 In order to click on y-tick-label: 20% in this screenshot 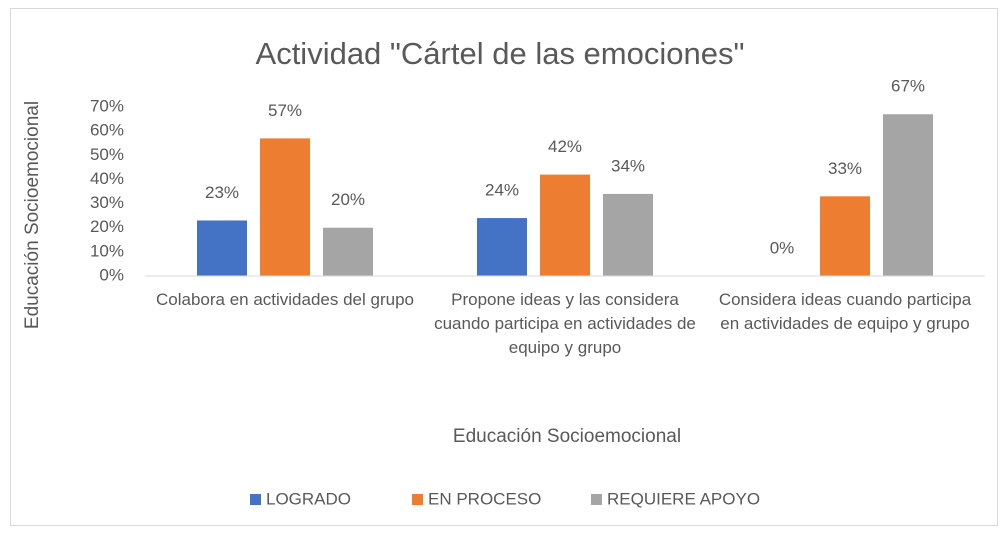, I will do `click(107, 226)`.